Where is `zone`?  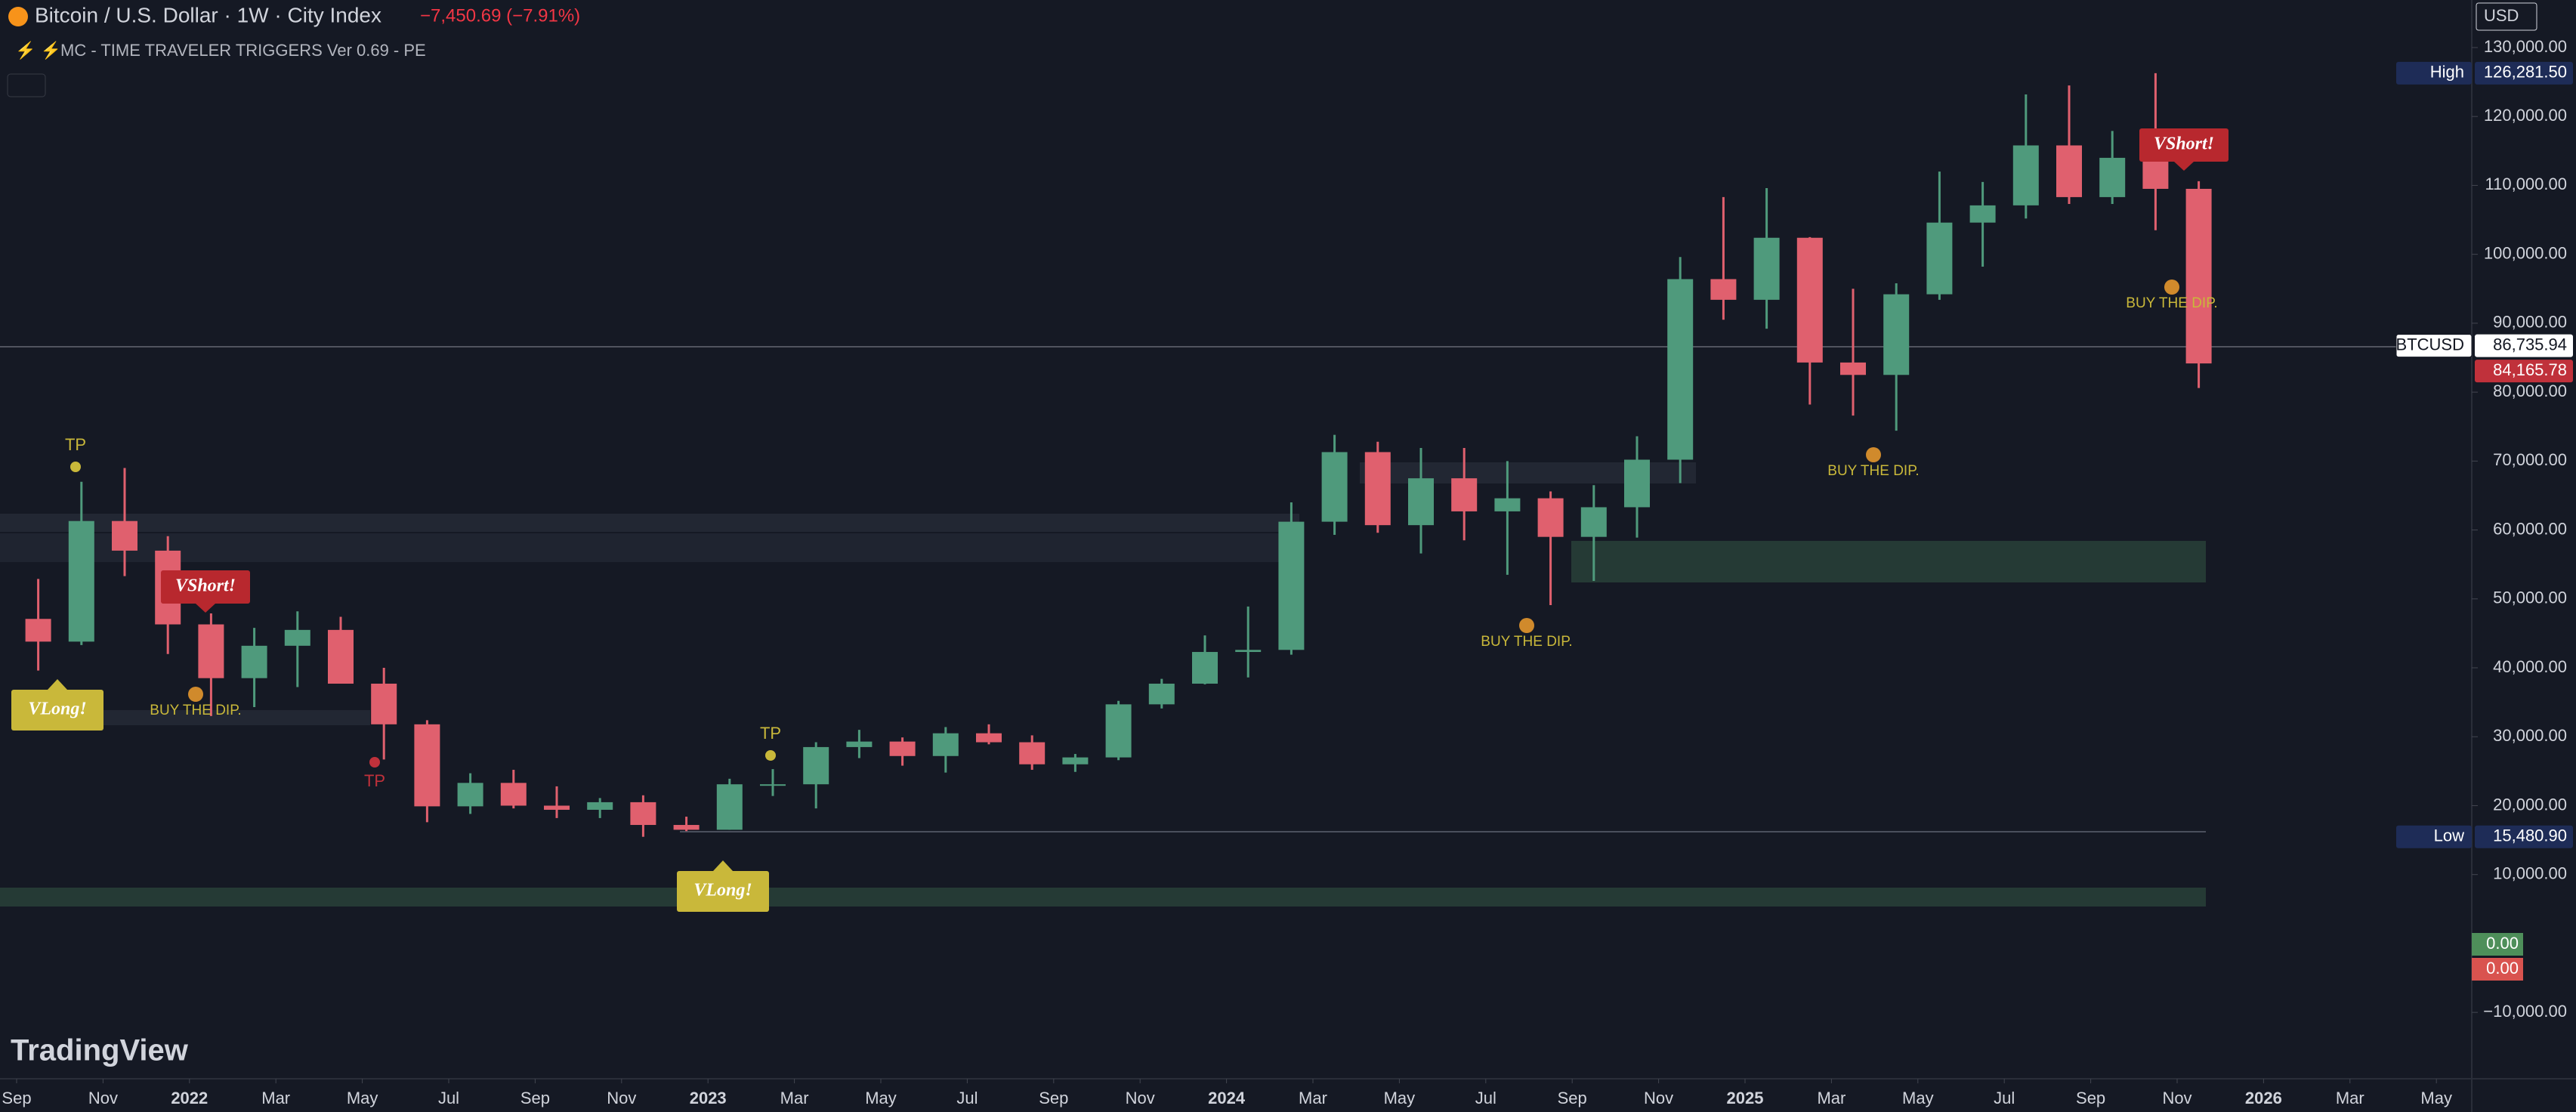
zone is located at coordinates (649, 523).